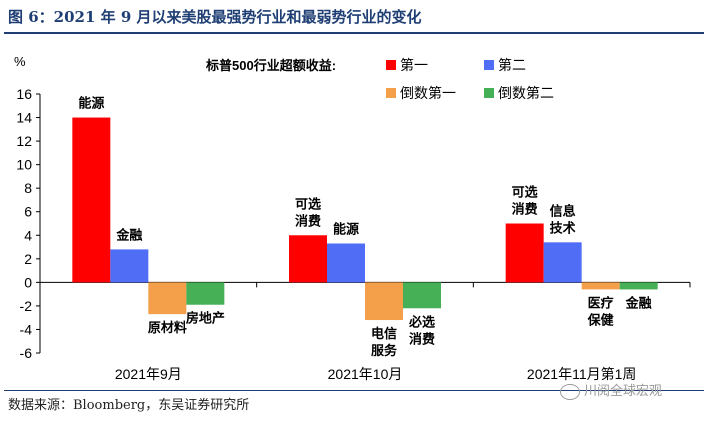  What do you see at coordinates (384, 333) in the screenshot?
I see `bar-label: 电信` at bounding box center [384, 333].